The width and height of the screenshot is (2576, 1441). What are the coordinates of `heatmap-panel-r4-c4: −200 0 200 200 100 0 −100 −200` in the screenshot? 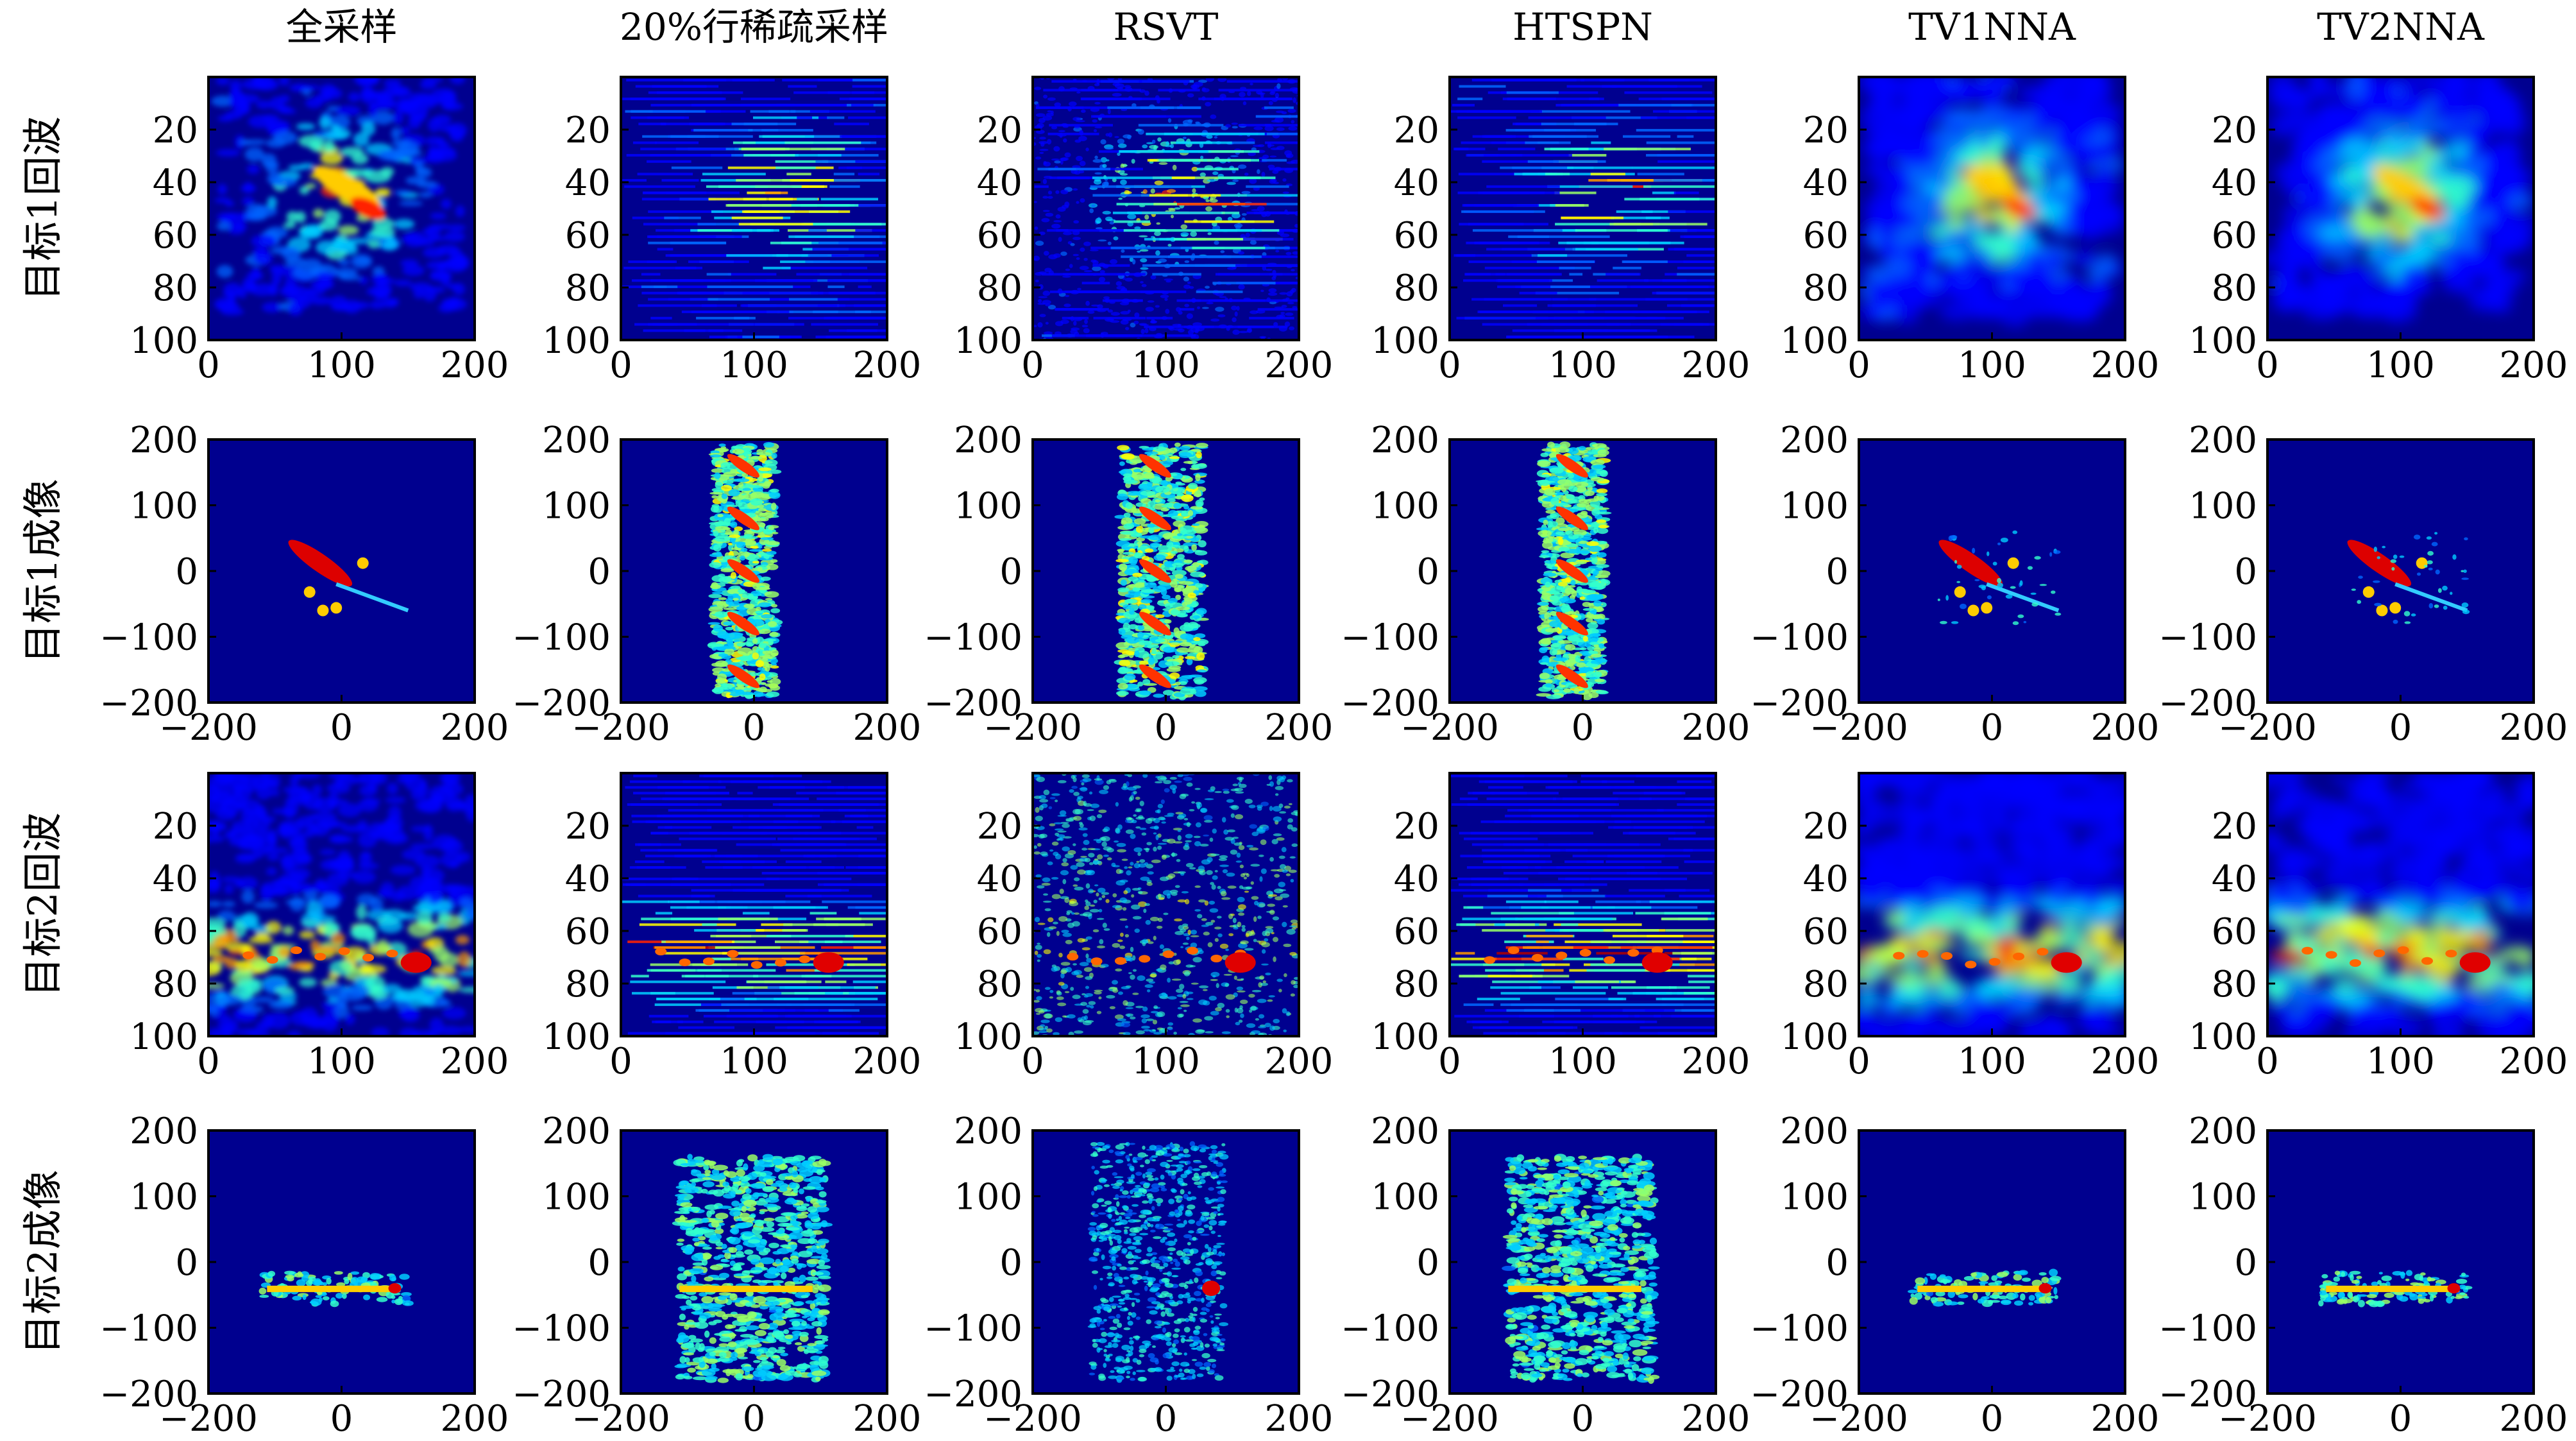 It's located at (1545, 1275).